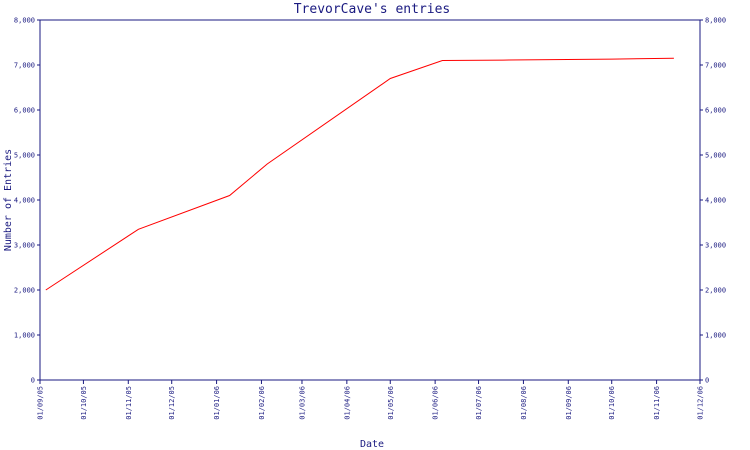 Image resolution: width=750 pixels, height=450 pixels. What do you see at coordinates (715, 246) in the screenshot?
I see `y-tick-label-right: 3,000` at bounding box center [715, 246].